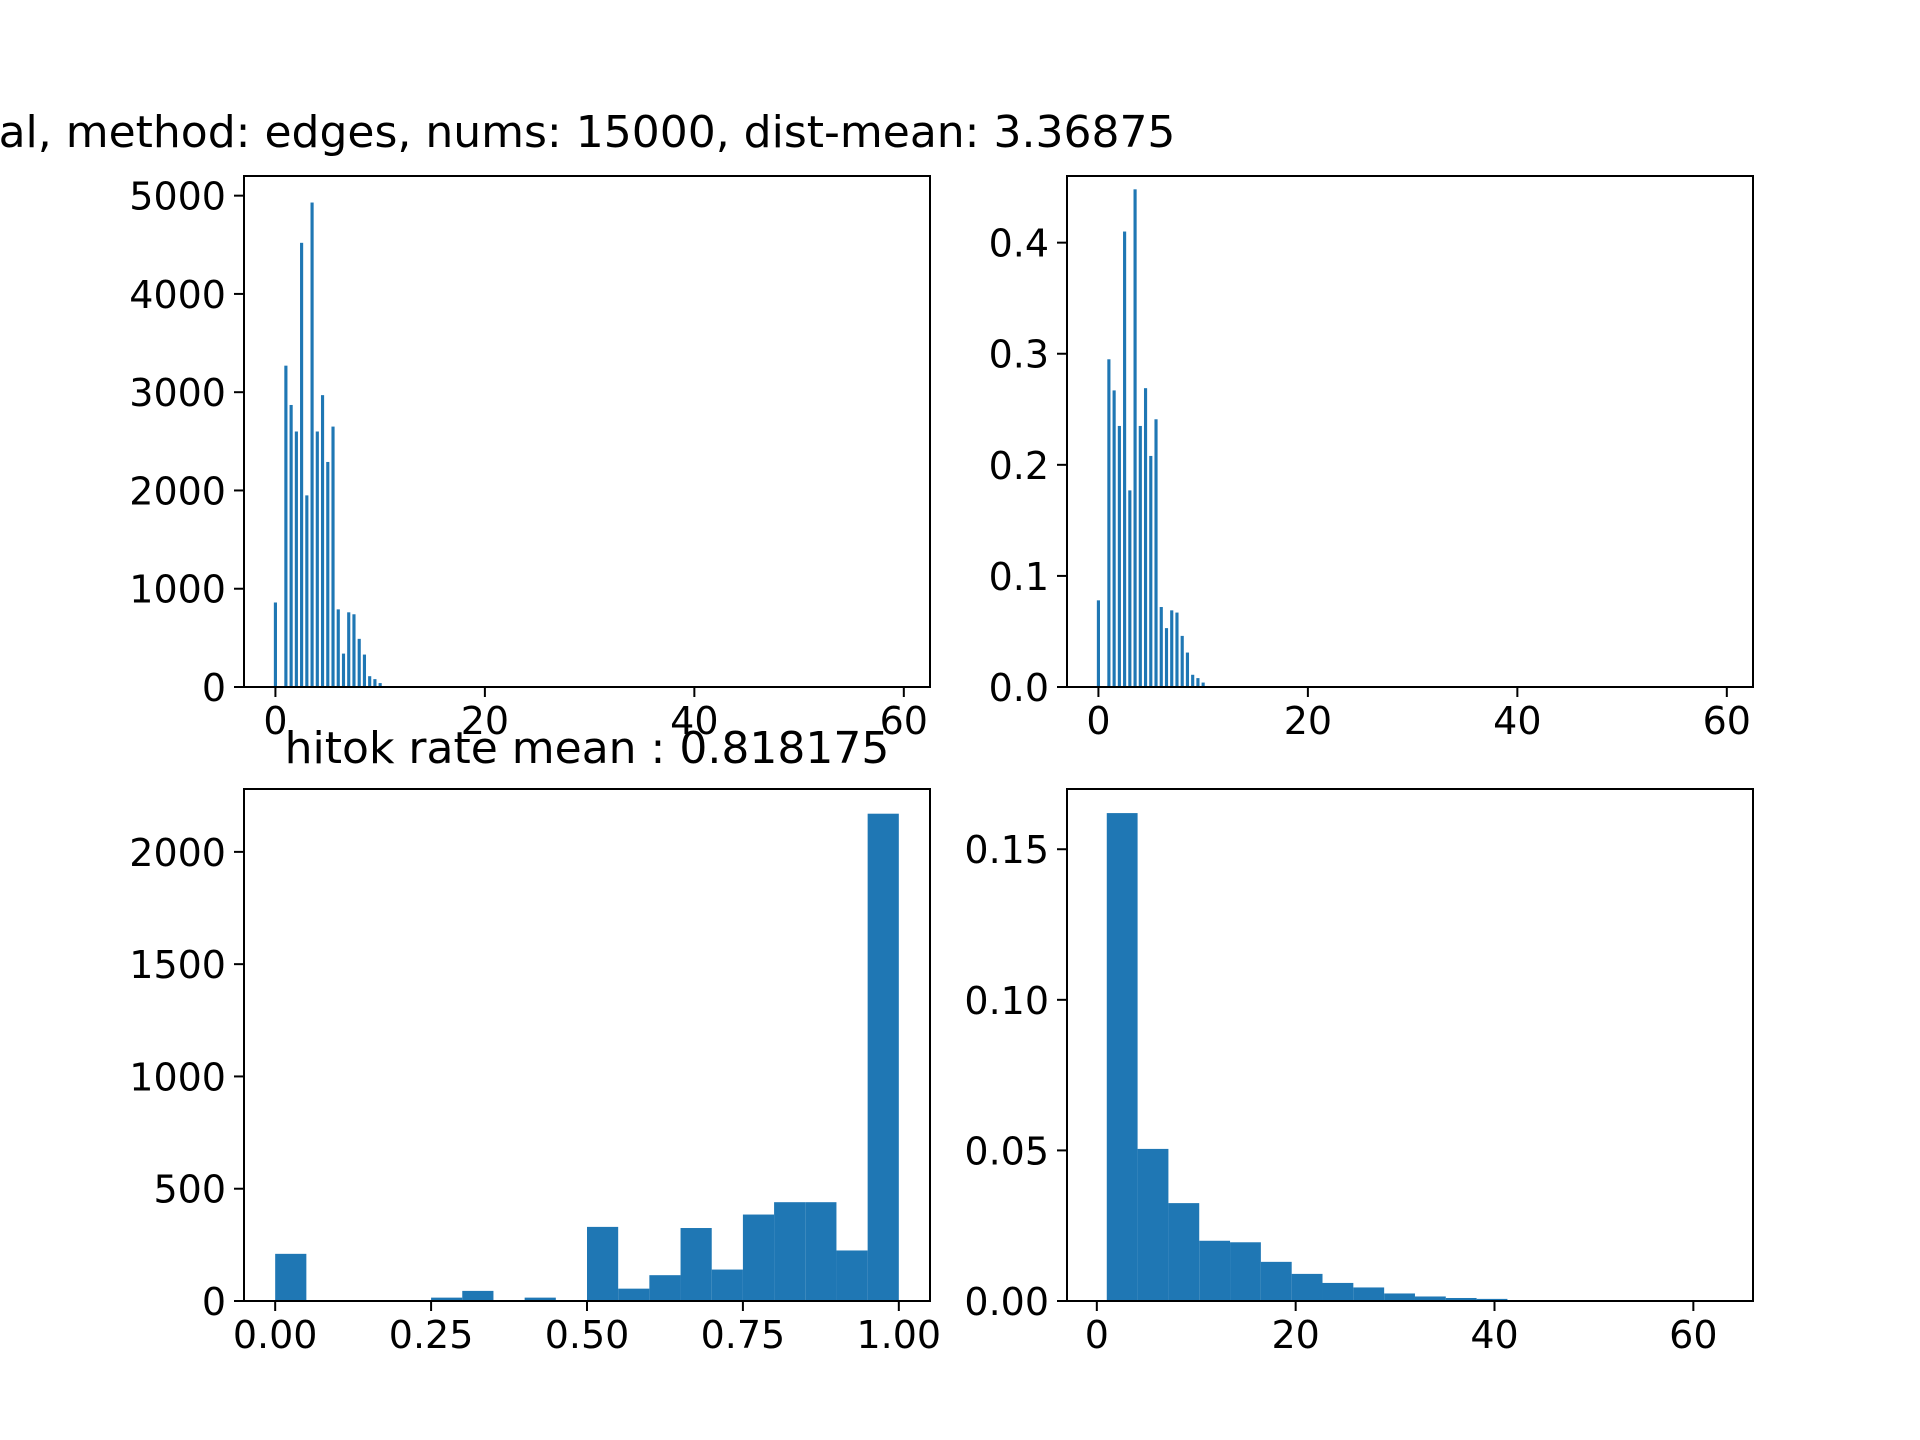 The image size is (1920, 1440). Describe the element at coordinates (1006, 1302) in the screenshot. I see `y-tick-label: 0.00` at that location.